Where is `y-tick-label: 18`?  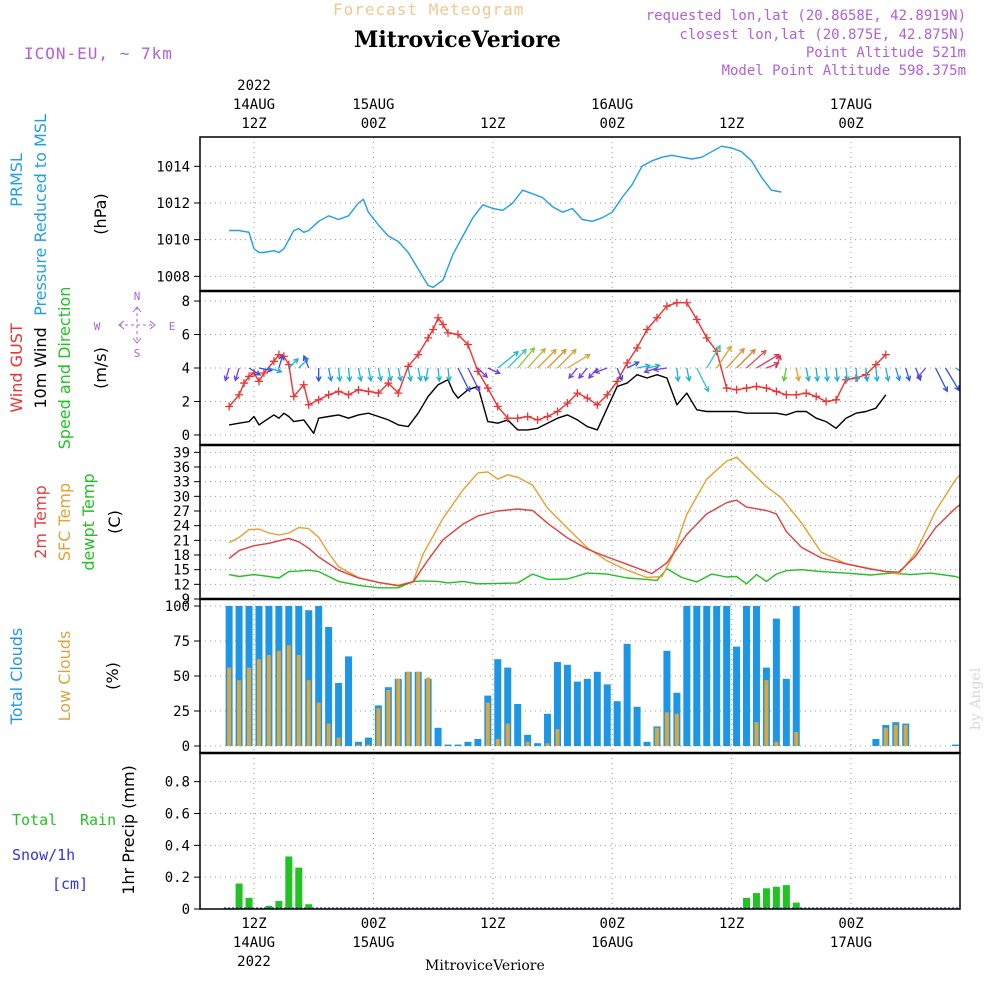
y-tick-label: 18 is located at coordinates (181, 556).